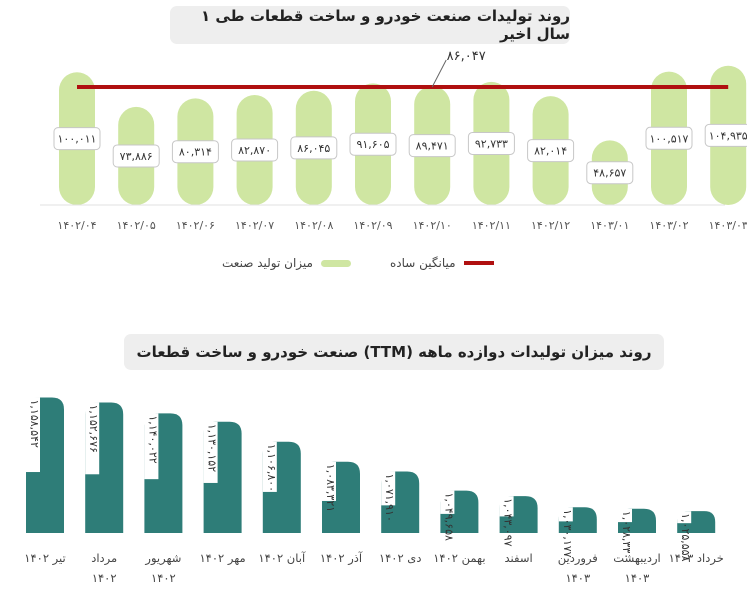 This screenshot has width=747, height=605. I want to click on chart1-data-label: ۸۲,۰۱۴, so click(550, 151).